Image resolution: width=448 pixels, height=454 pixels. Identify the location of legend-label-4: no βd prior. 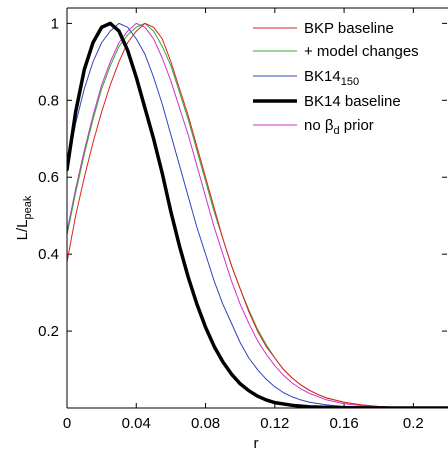
(339, 127).